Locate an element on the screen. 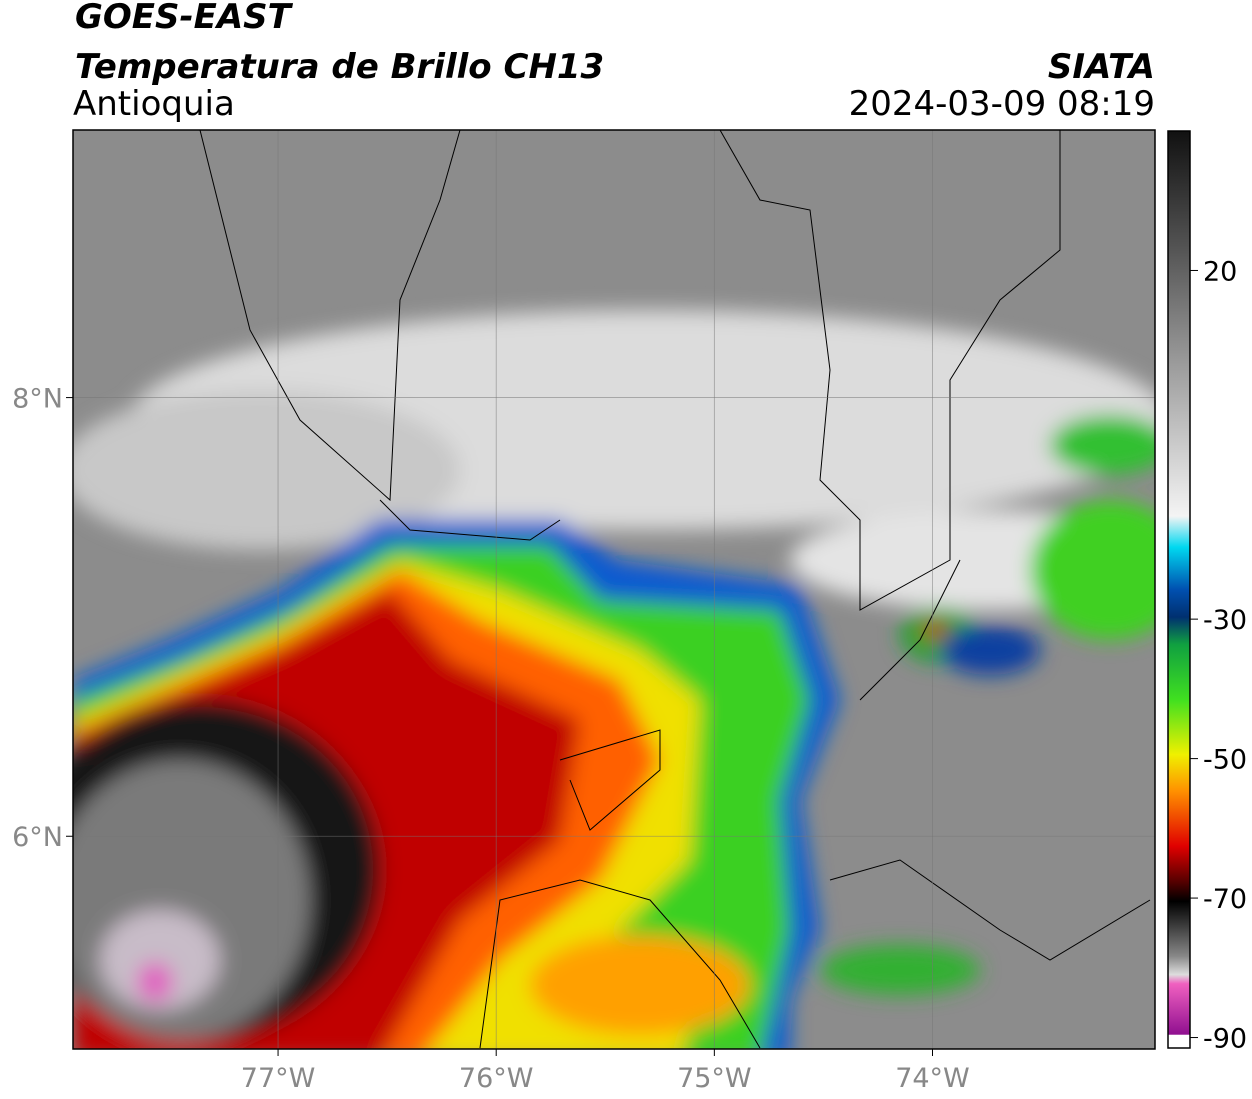 The image size is (1252, 1099). colorbar-tick-label: 20 is located at coordinates (1220, 271).